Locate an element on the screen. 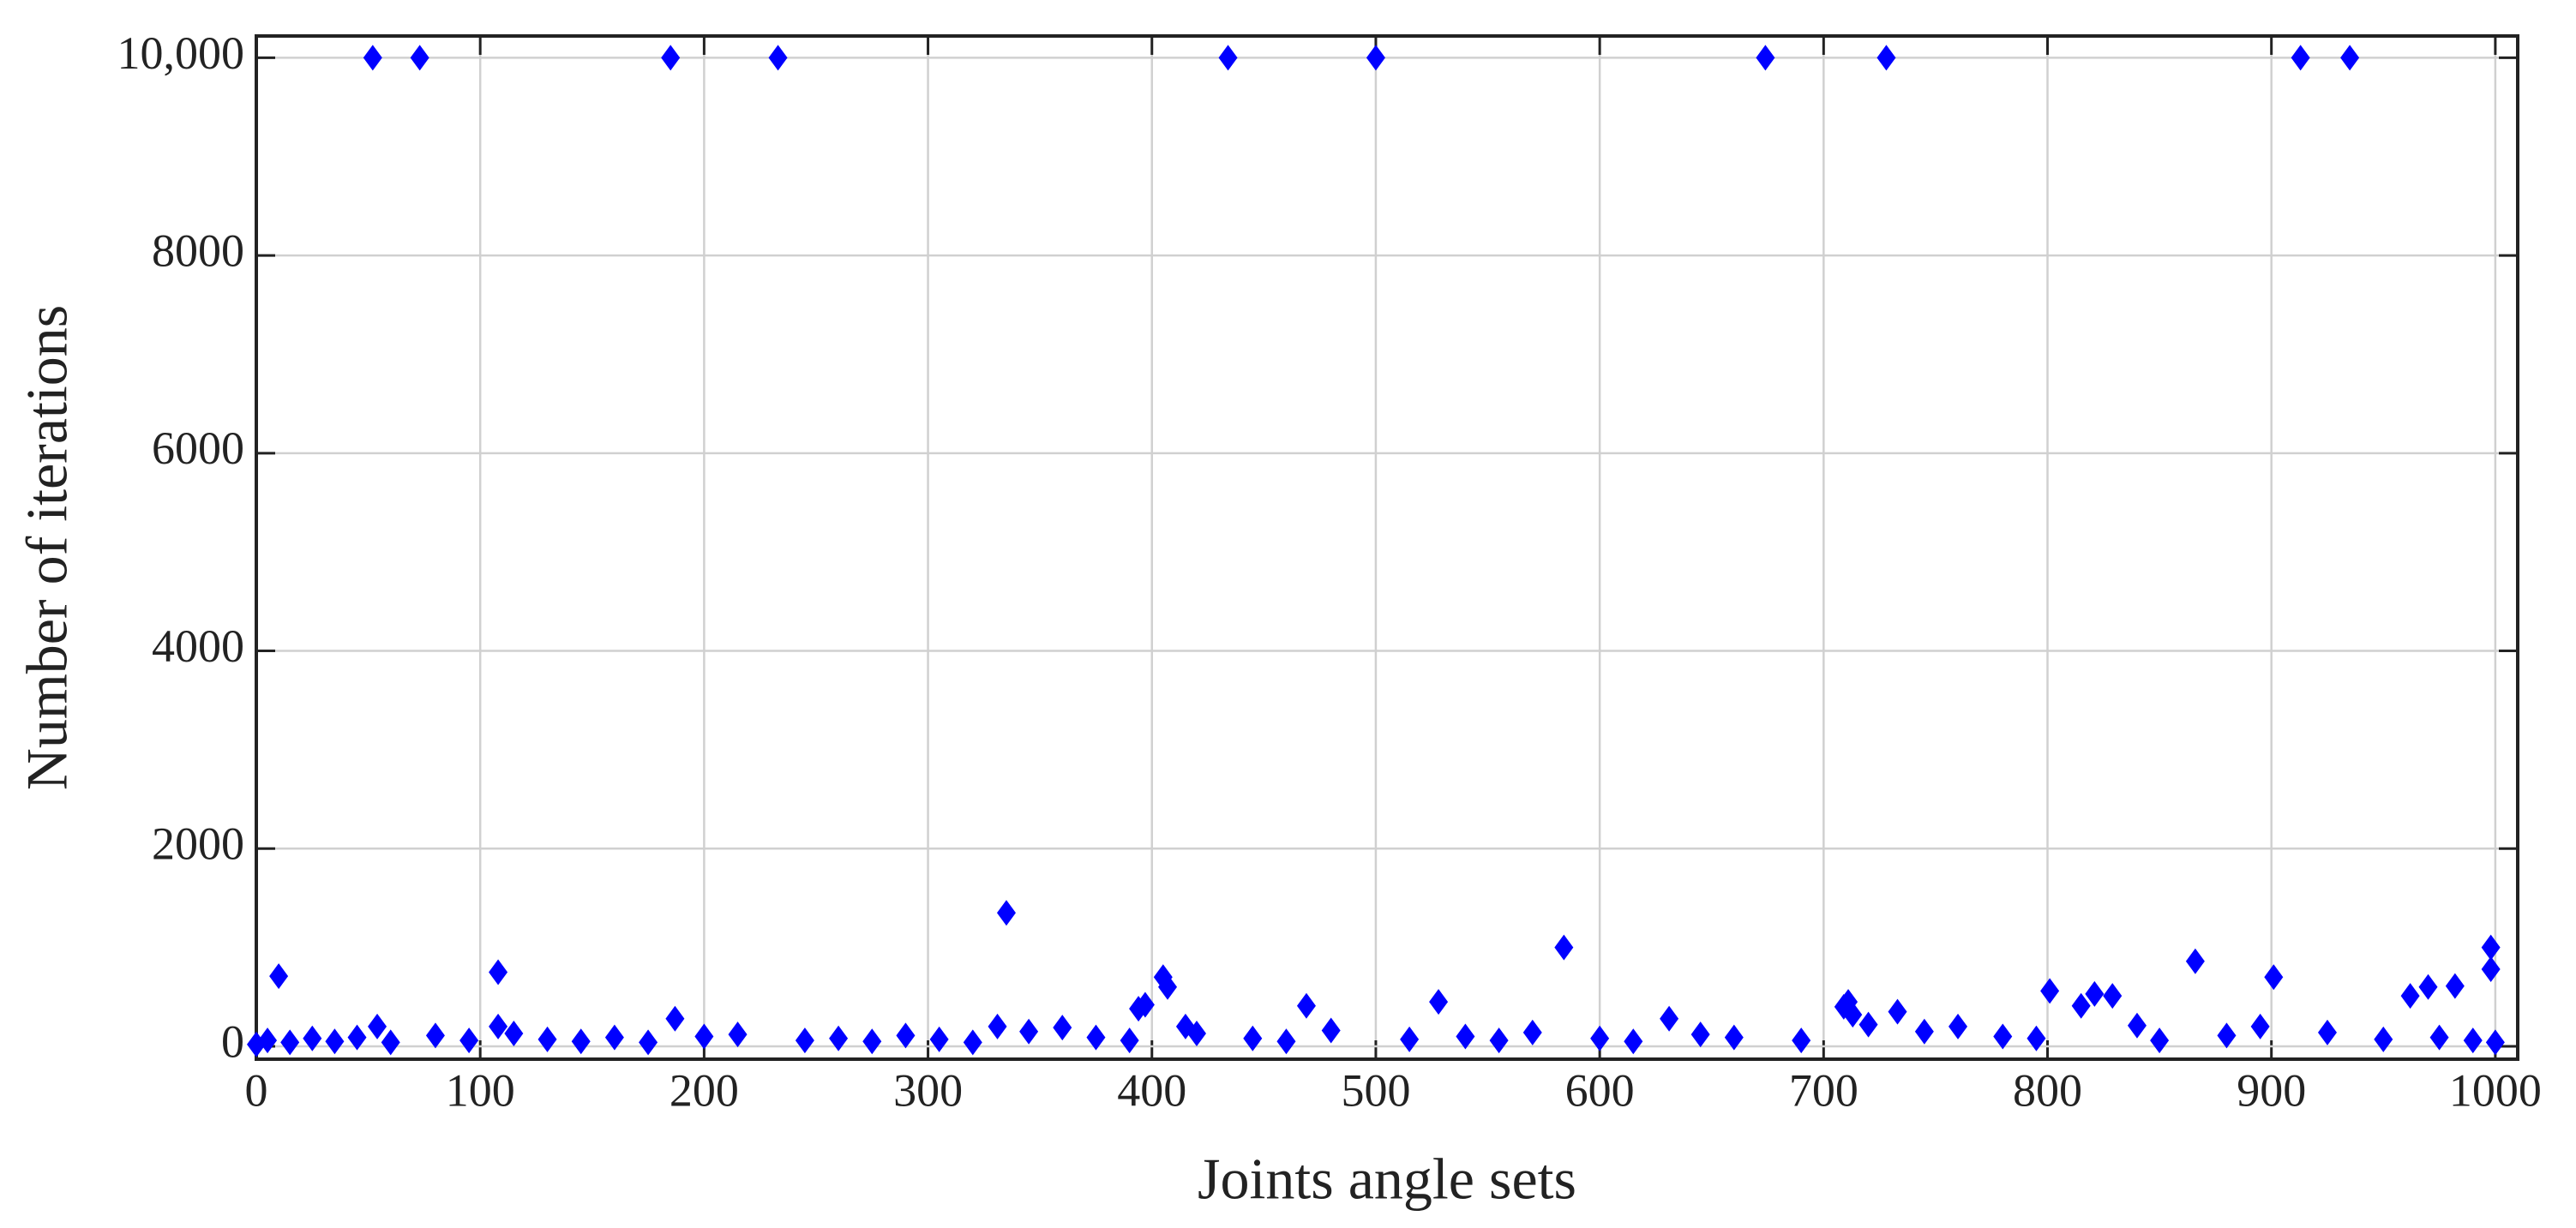  y-tick-label: 2000 is located at coordinates (198, 844).